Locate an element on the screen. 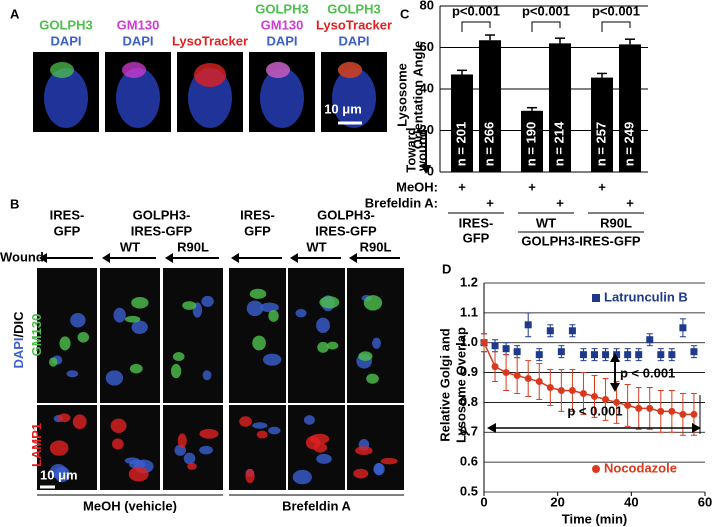 Image resolution: width=713 pixels, height=527 pixels. n-label: n = 249 is located at coordinates (628, 144).